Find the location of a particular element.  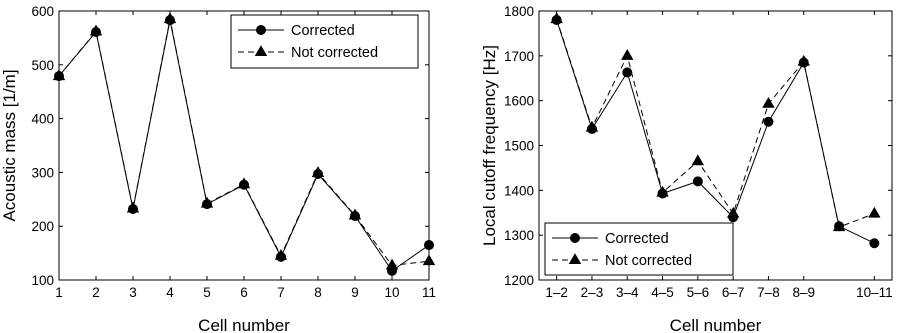

x-tick-label: 10–11 is located at coordinates (874, 292).